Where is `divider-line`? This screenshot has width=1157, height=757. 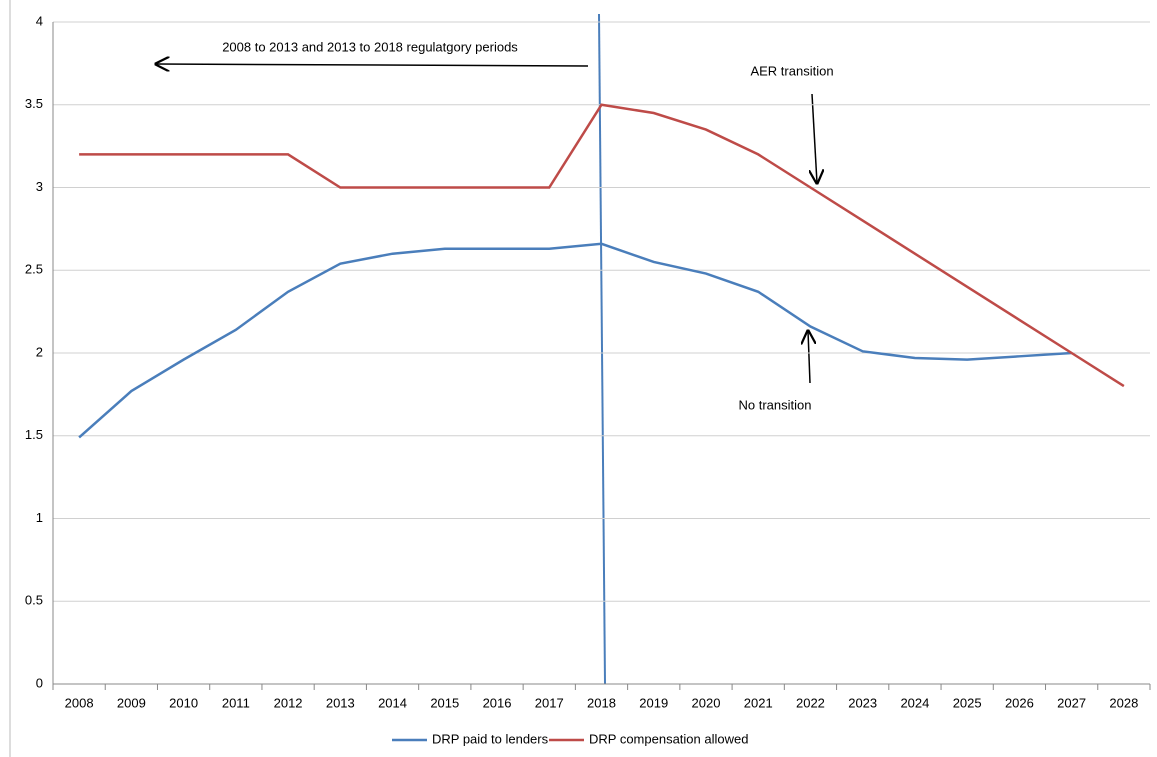 divider-line is located at coordinates (602, 349).